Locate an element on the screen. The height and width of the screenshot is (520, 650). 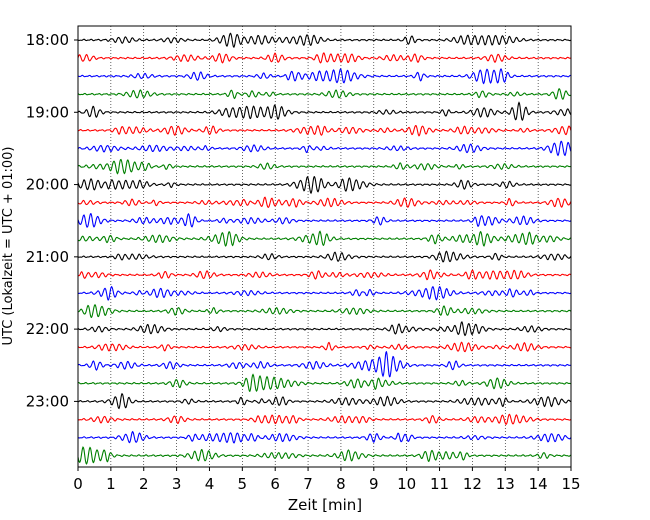
x-tick-label: 9 is located at coordinates (374, 484).